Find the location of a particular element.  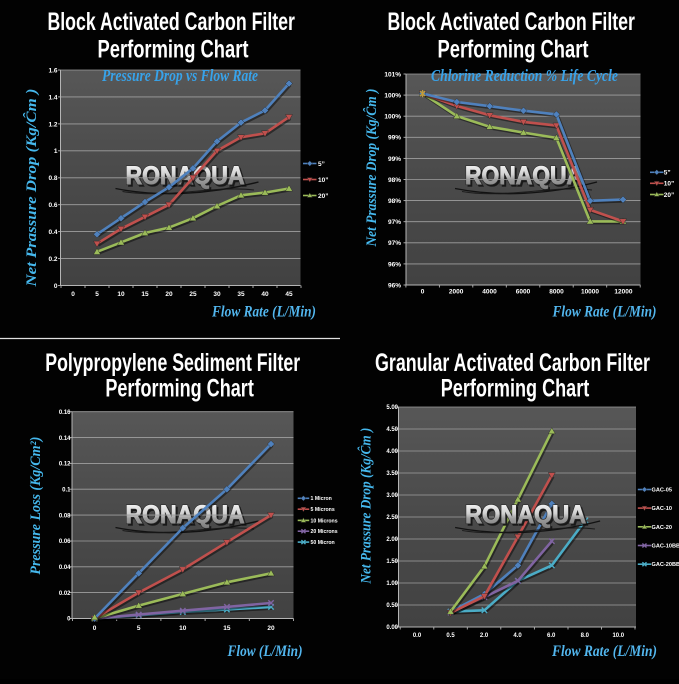

svg-text: 12000 is located at coordinates (623, 292).